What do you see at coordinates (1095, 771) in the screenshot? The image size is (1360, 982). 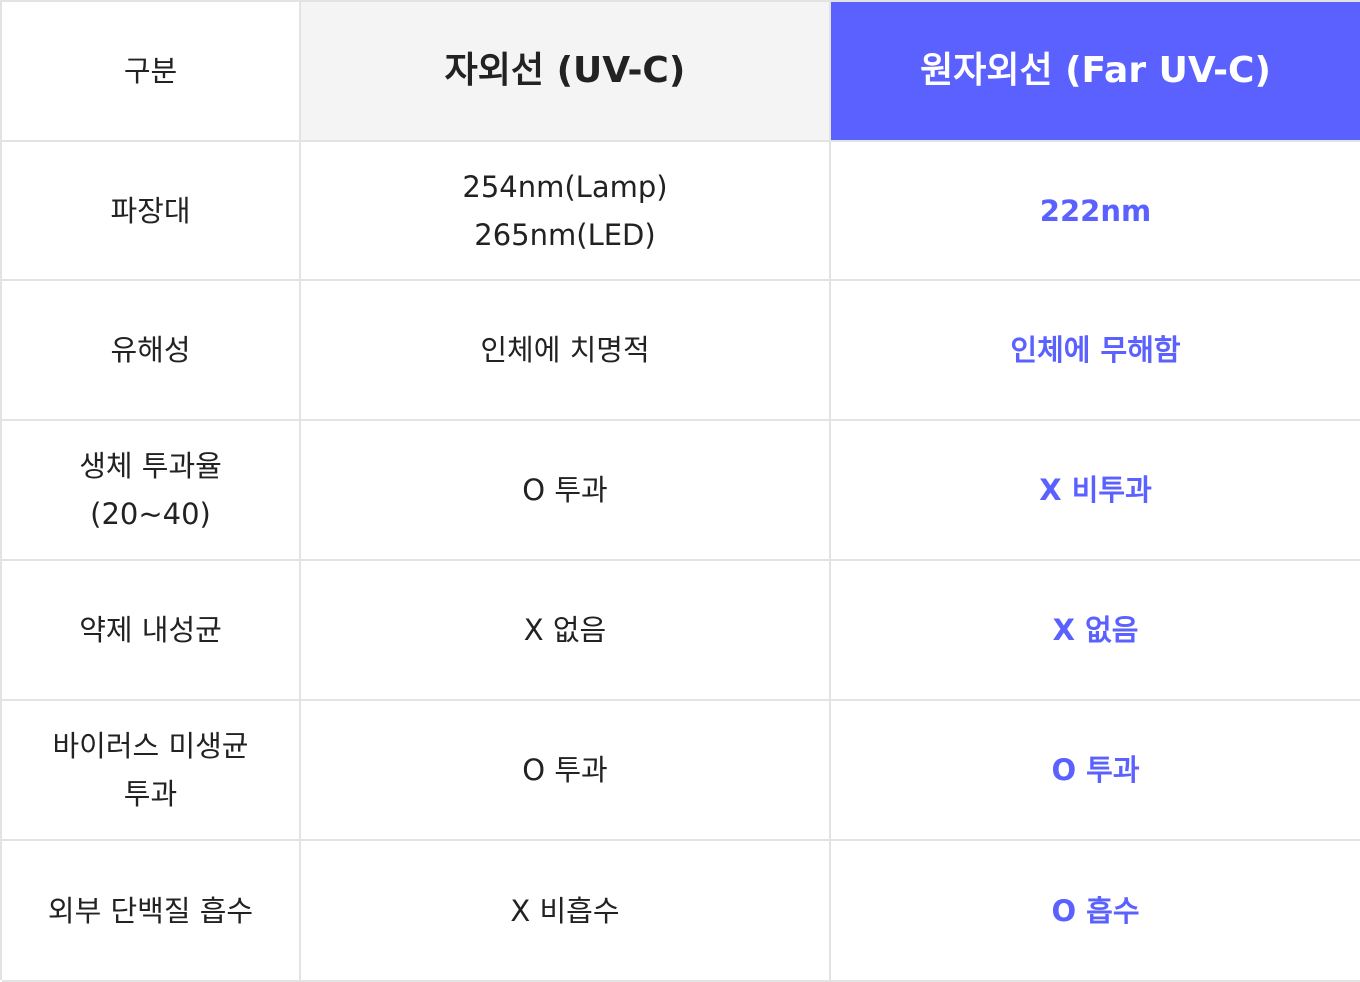 I see `far-virus: O 투과` at bounding box center [1095, 771].